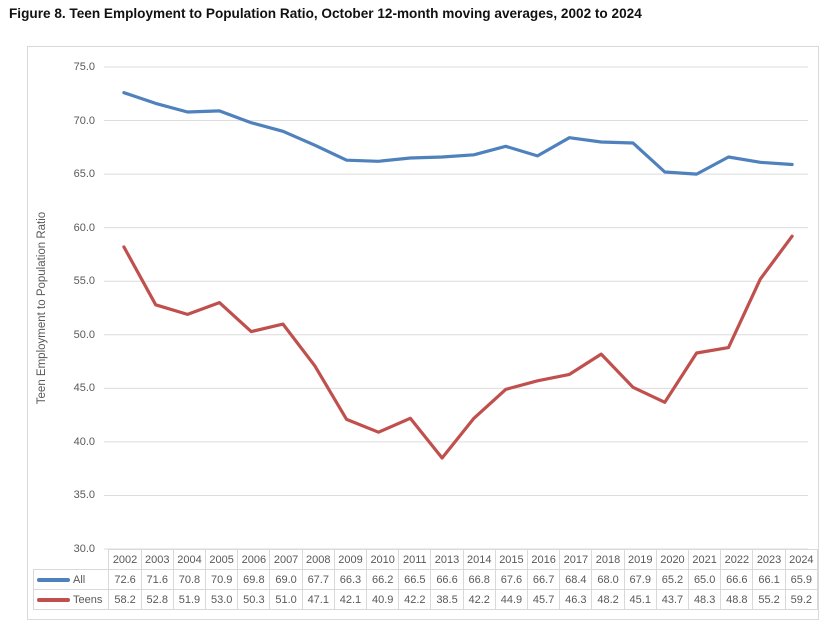 The width and height of the screenshot is (835, 628). I want to click on y-tick-label: 65.0, so click(84, 174).